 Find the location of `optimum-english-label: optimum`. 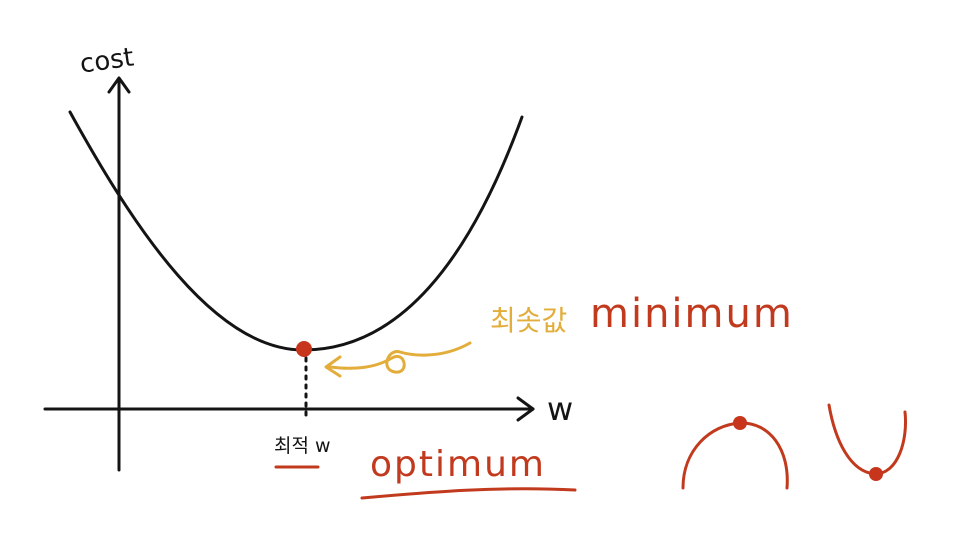

optimum-english-label: optimum is located at coordinates (458, 464).